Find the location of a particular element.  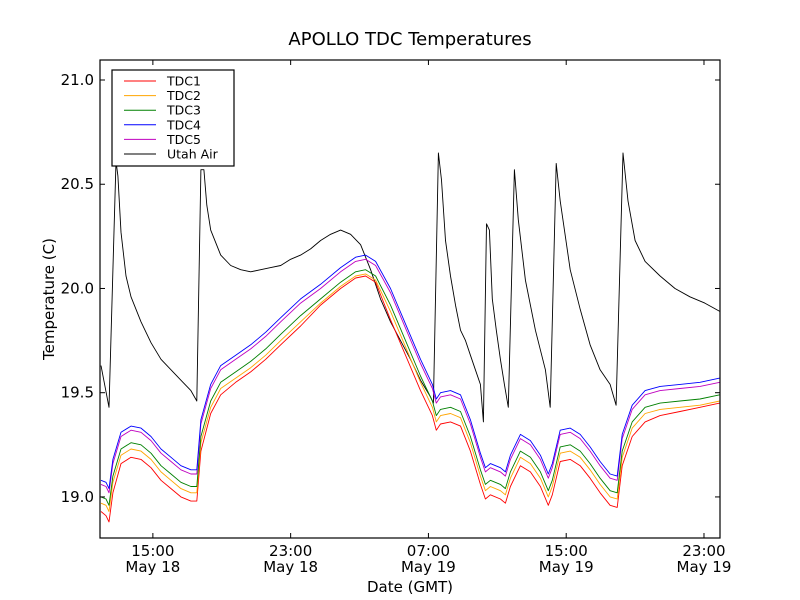

legend-label: TDC4 is located at coordinates (183, 124).